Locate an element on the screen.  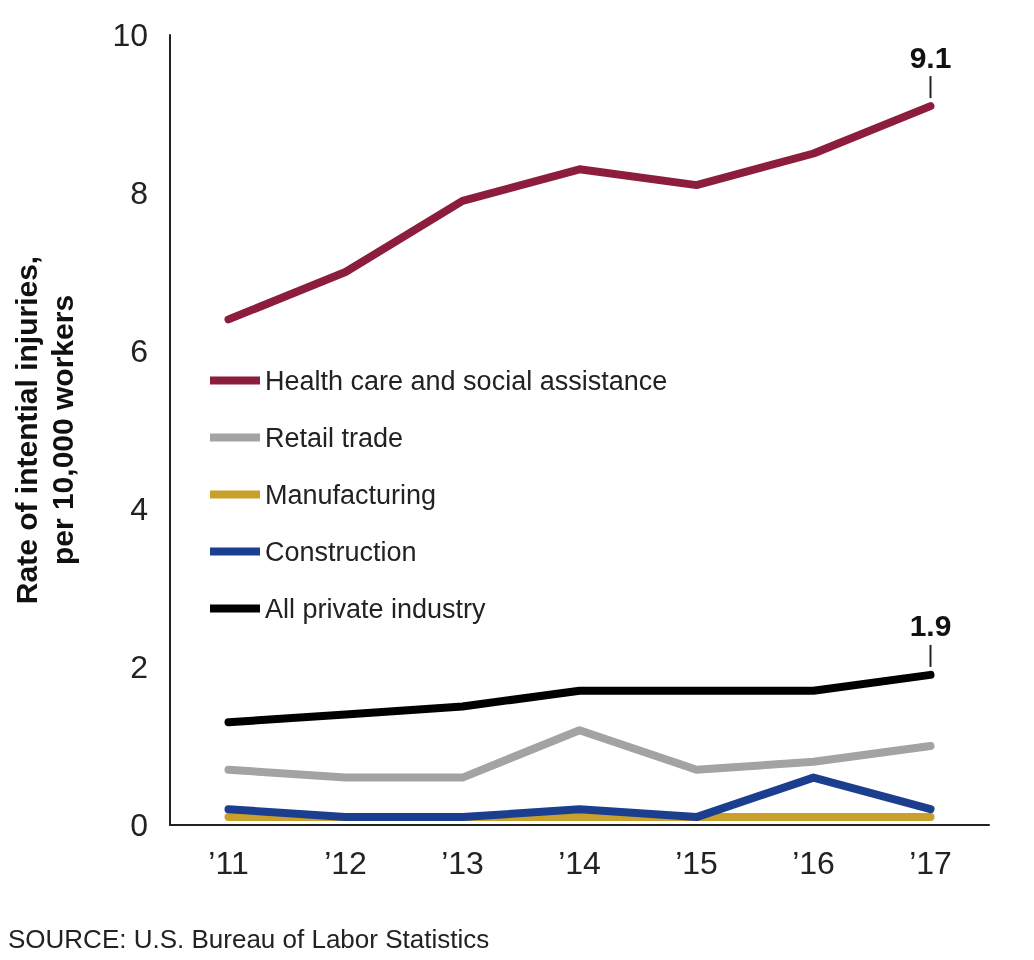
annotation: 9.1 is located at coordinates (930, 57).